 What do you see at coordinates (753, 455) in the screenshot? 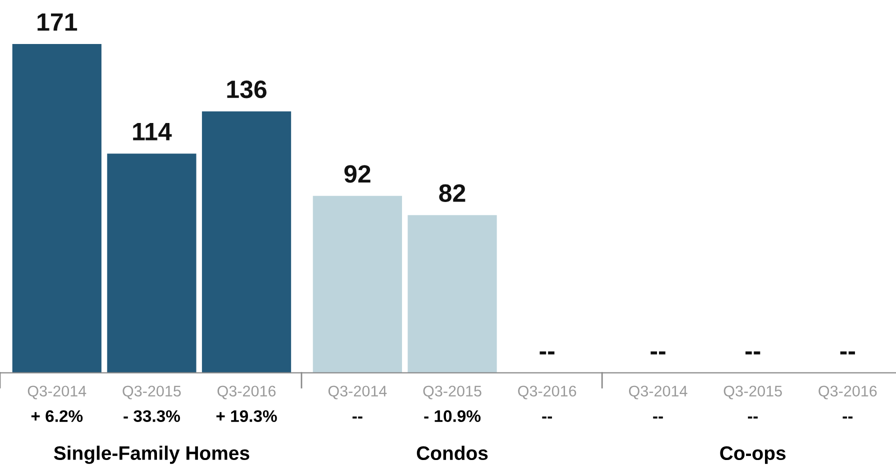
I see `text: Co-ops` at bounding box center [753, 455].